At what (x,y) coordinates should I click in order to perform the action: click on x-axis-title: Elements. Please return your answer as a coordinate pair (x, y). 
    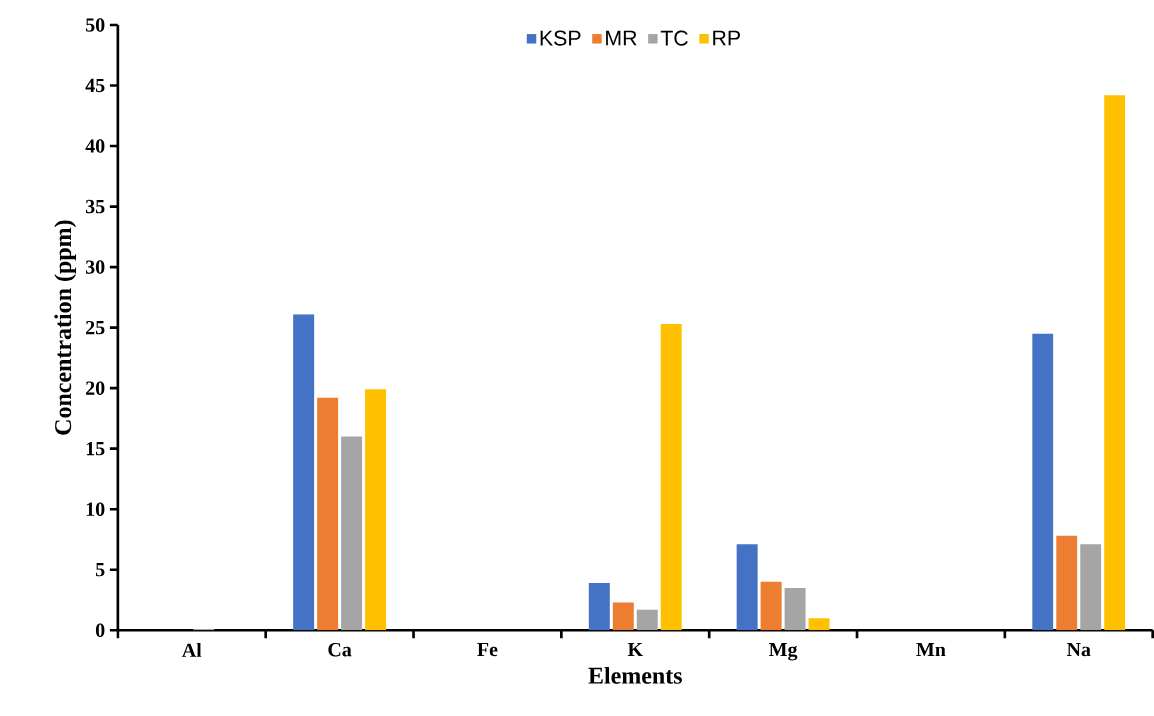
    Looking at the image, I should click on (635, 675).